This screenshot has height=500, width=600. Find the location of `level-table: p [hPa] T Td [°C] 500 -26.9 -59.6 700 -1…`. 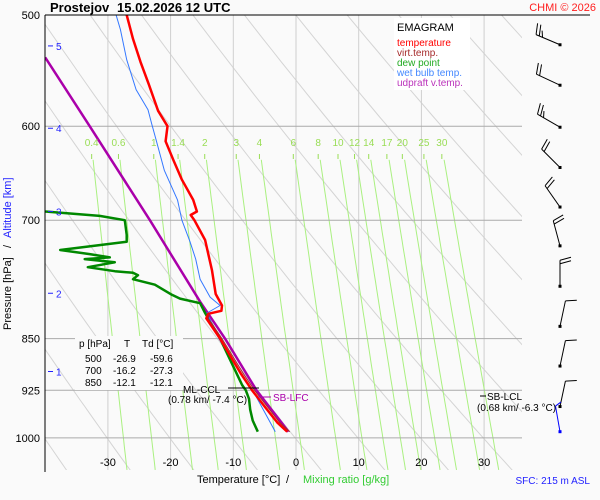

level-table: p [hPa] T Td [°C] 500 -26.9 -59.6 700 -1… is located at coordinates (129, 363).